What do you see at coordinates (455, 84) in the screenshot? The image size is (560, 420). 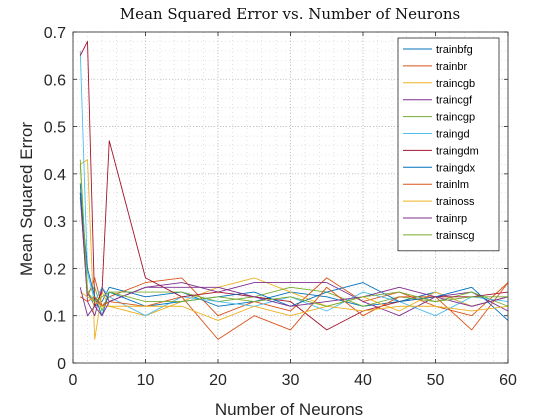 I see `legend-label-traincgb: traincgb` at bounding box center [455, 84].